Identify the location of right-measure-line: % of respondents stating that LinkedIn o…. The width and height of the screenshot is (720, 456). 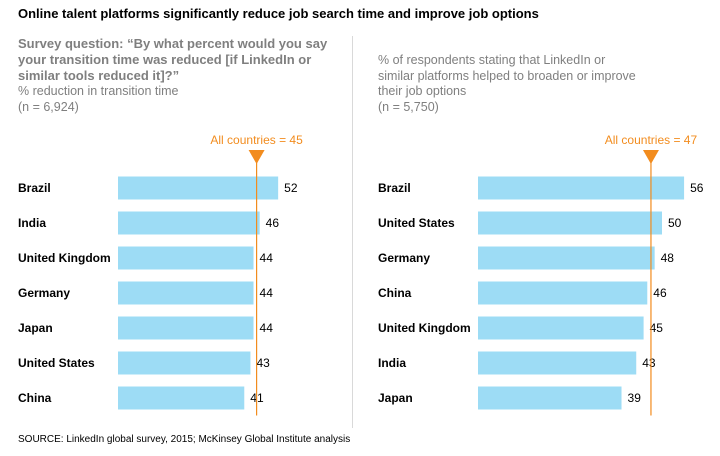
(492, 60).